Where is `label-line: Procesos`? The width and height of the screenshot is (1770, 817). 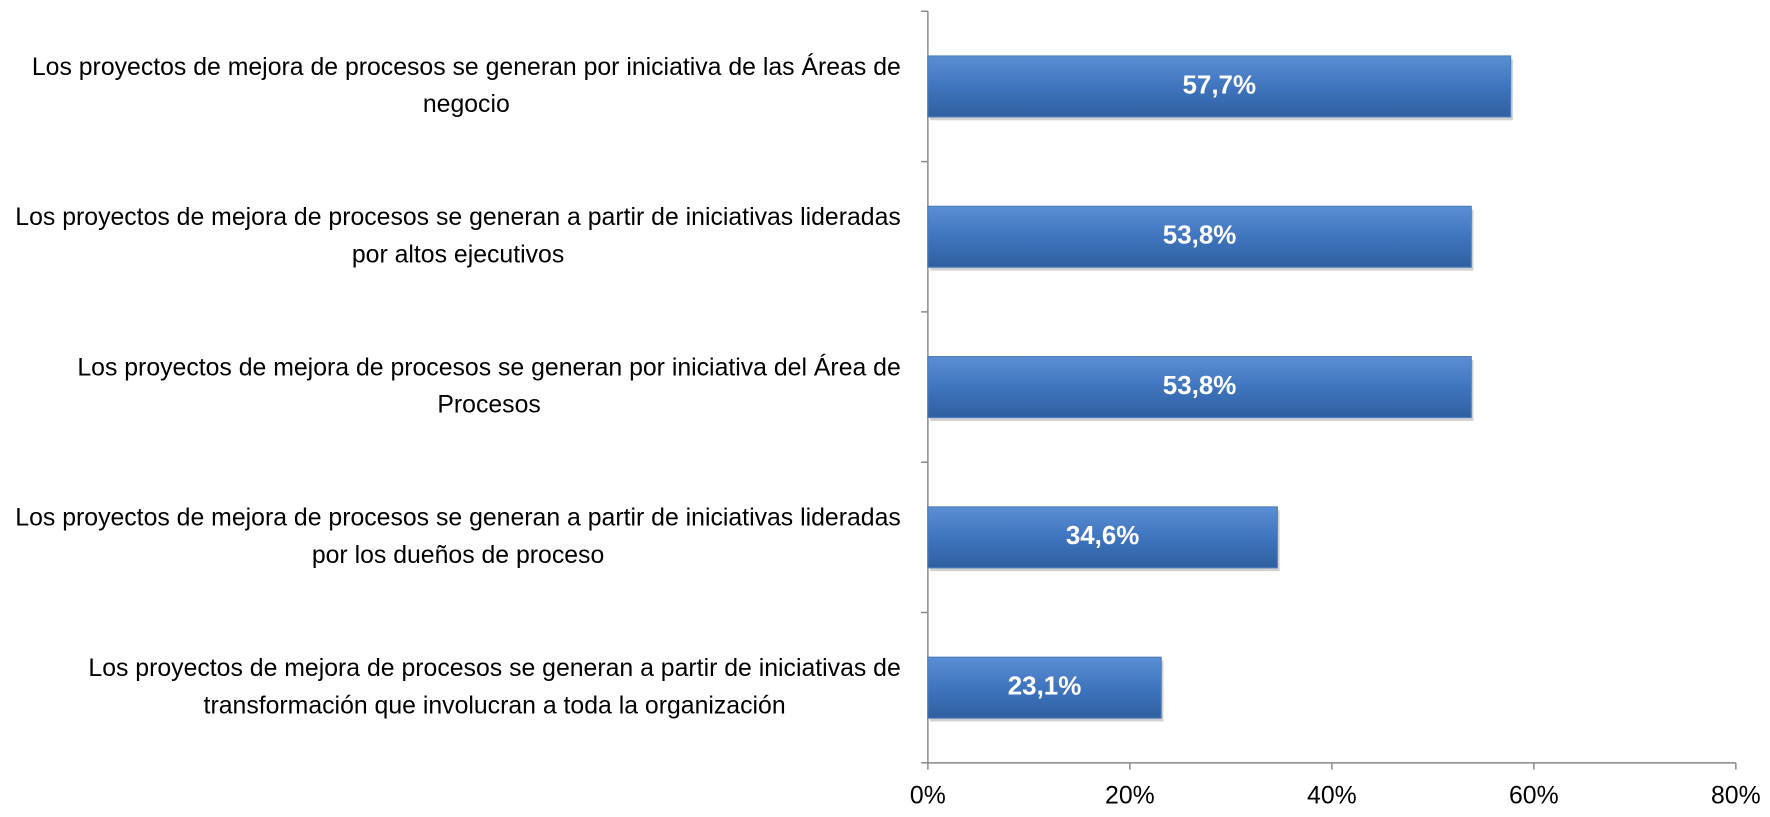 label-line: Procesos is located at coordinates (488, 404).